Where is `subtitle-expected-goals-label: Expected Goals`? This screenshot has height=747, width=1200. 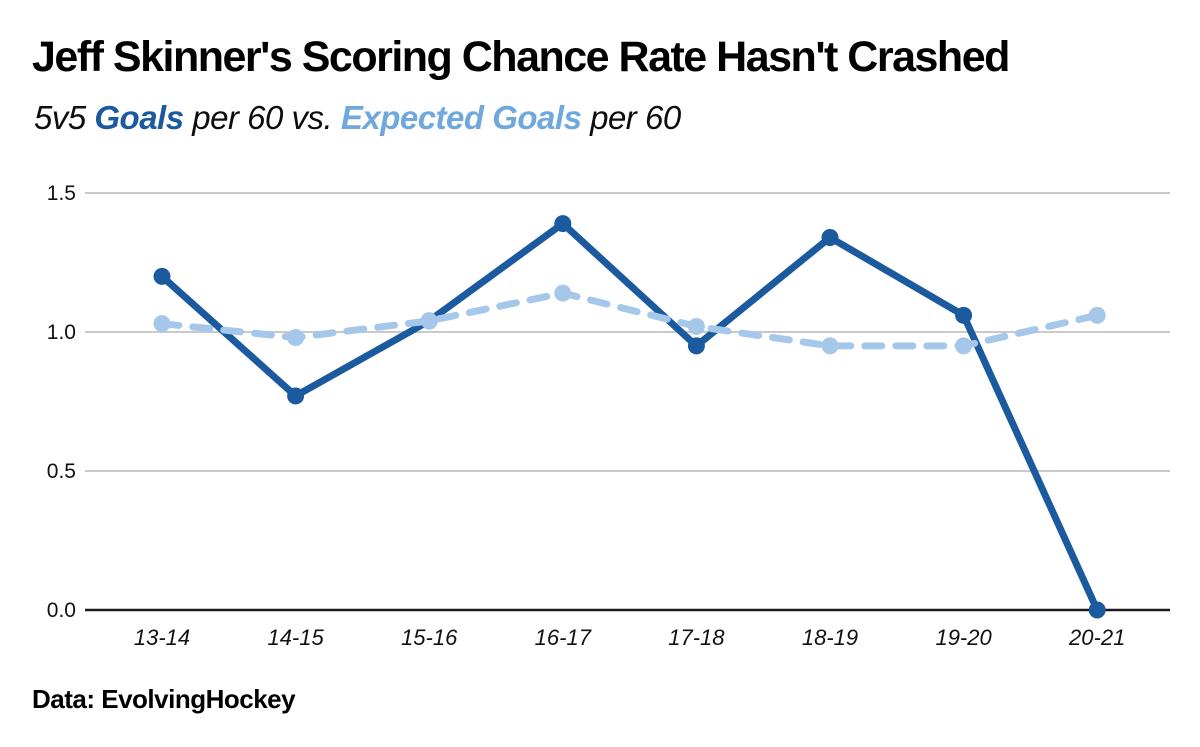
subtitle-expected-goals-label: Expected Goals is located at coordinates (461, 117).